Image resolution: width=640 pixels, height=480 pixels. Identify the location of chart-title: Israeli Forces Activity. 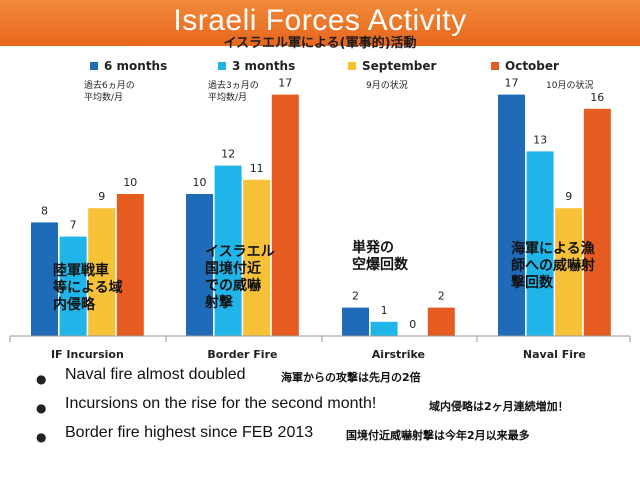
(320, 20).